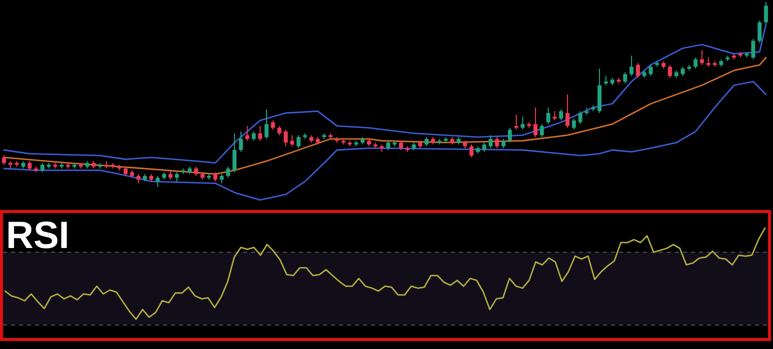 Image resolution: width=773 pixels, height=349 pixels. I want to click on chart-title: RSI, so click(38, 236).